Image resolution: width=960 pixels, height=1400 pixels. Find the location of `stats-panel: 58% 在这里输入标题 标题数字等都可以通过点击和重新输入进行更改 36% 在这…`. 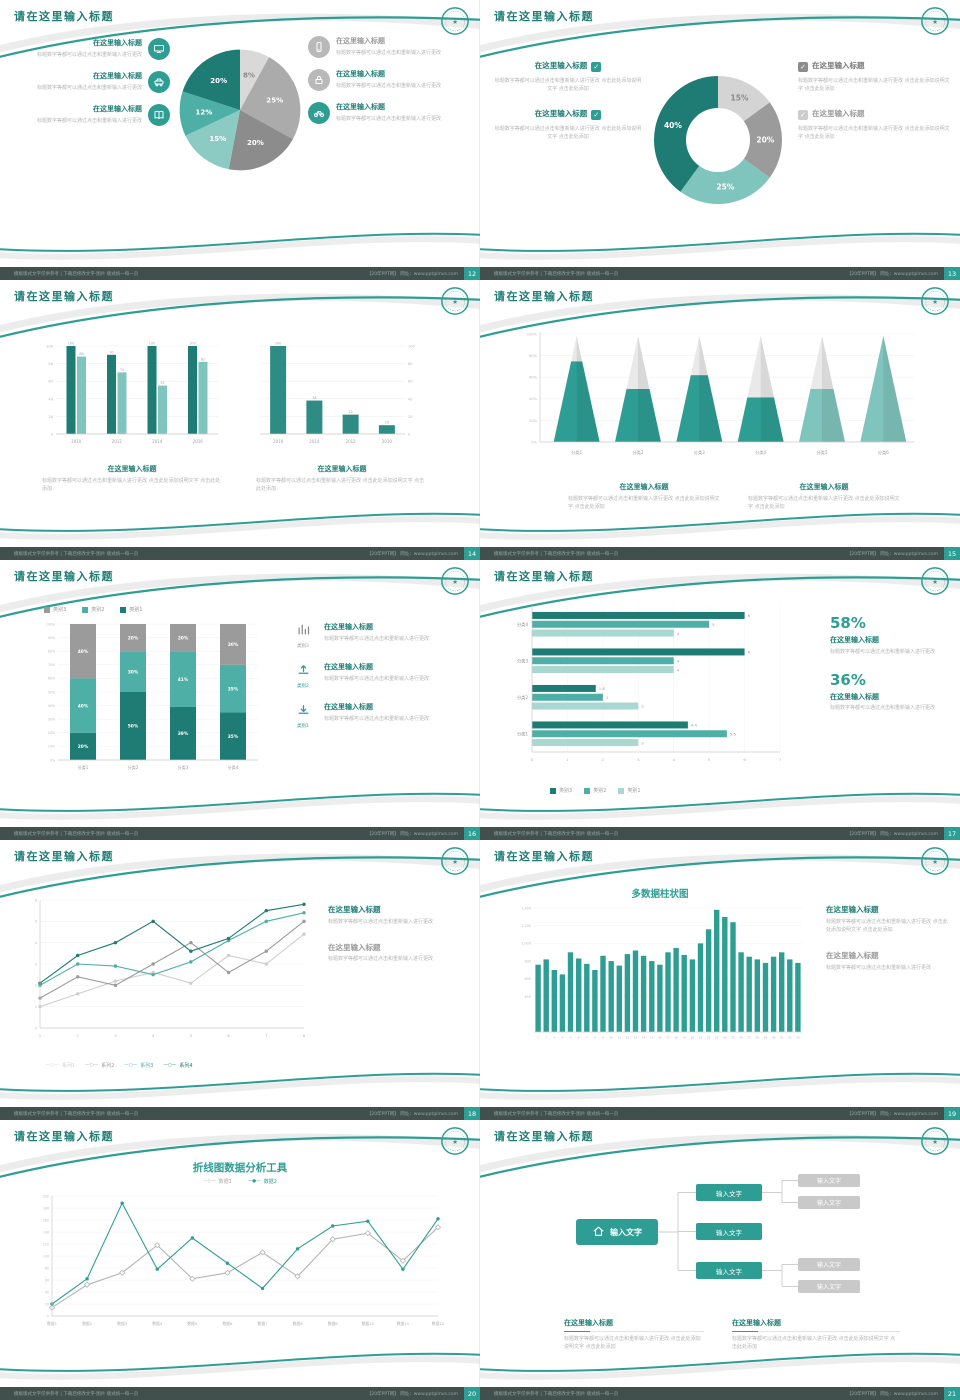

stats-panel: 58% 在这里输入标题 标题数字等都可以通过点击和重新输入进行更改 36% 在这… is located at coordinates (888, 663).